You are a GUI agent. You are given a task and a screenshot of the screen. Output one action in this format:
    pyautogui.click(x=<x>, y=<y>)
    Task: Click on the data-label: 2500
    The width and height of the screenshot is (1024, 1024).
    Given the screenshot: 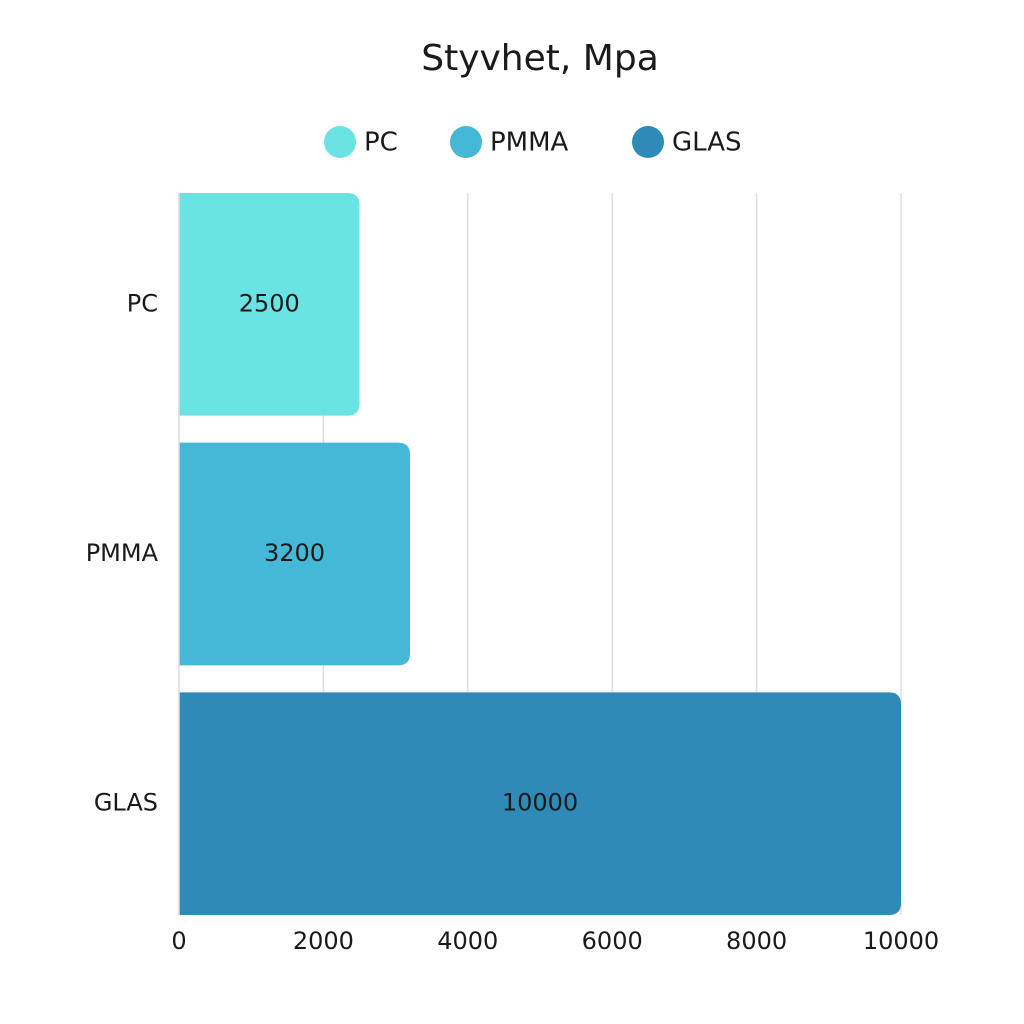 What is the action you would take?
    pyautogui.click(x=269, y=303)
    